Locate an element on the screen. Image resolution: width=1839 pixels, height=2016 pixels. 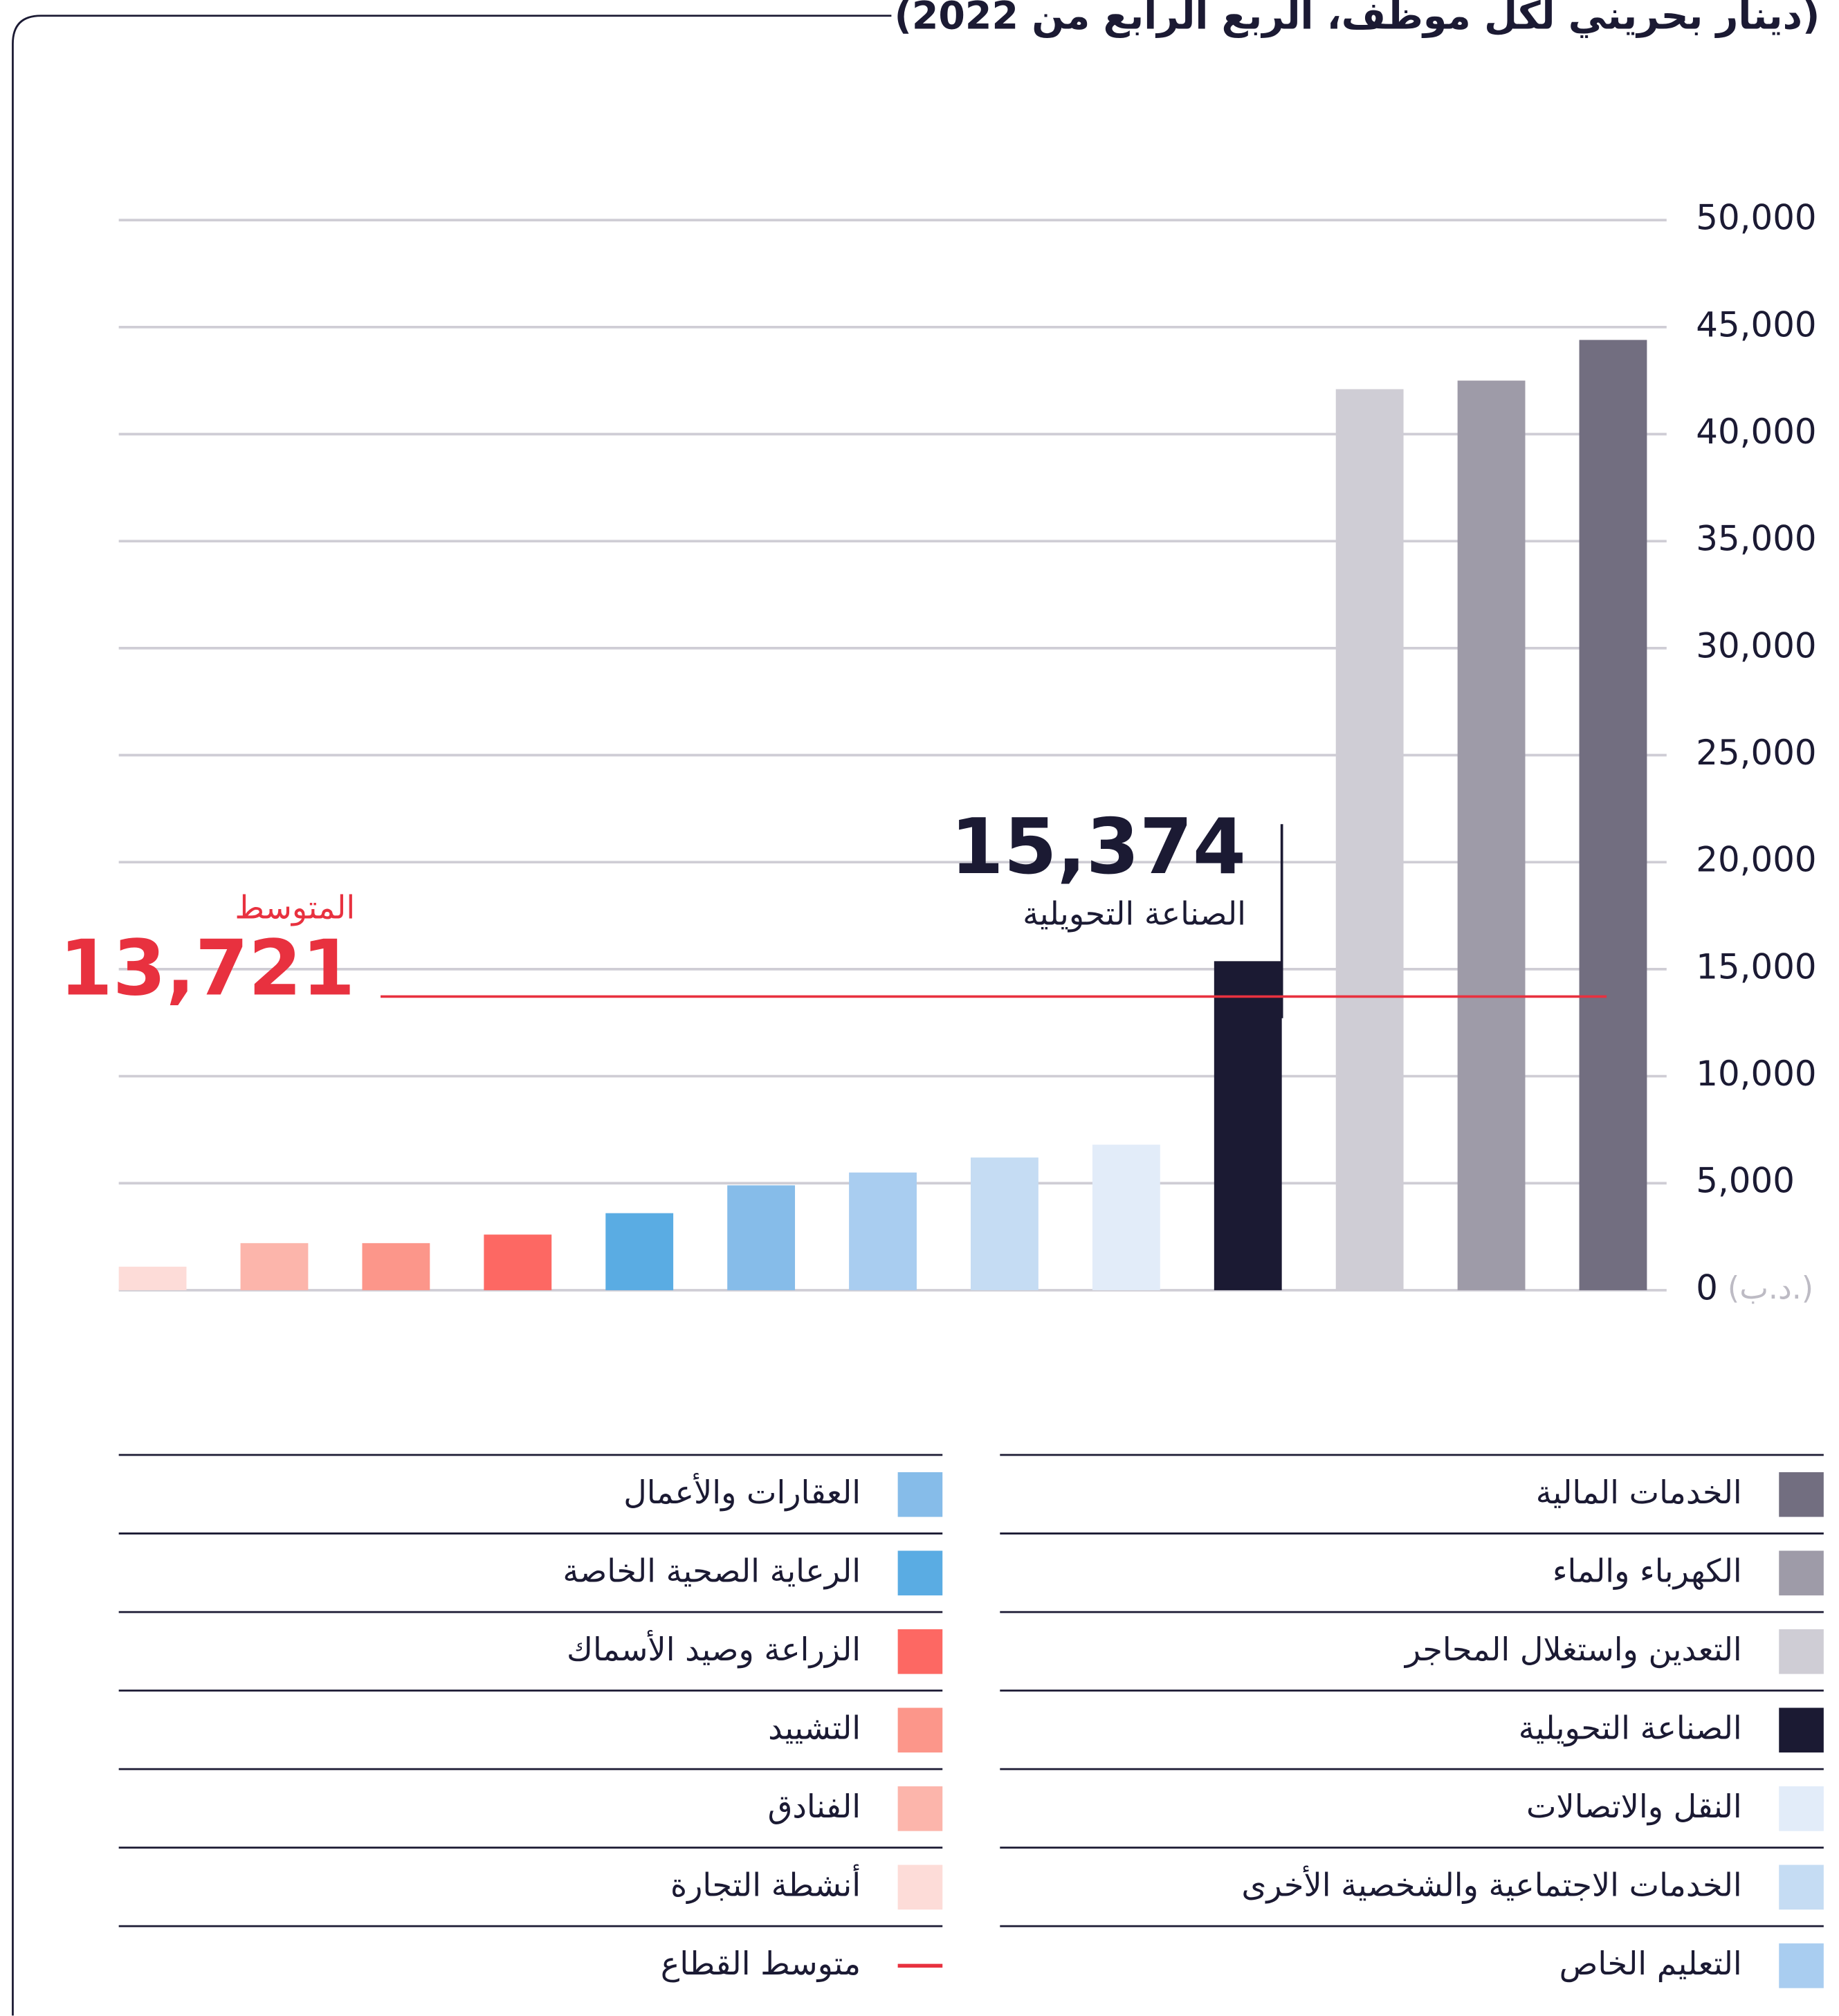
y-tick-label: 20,000 is located at coordinates (1756, 860).